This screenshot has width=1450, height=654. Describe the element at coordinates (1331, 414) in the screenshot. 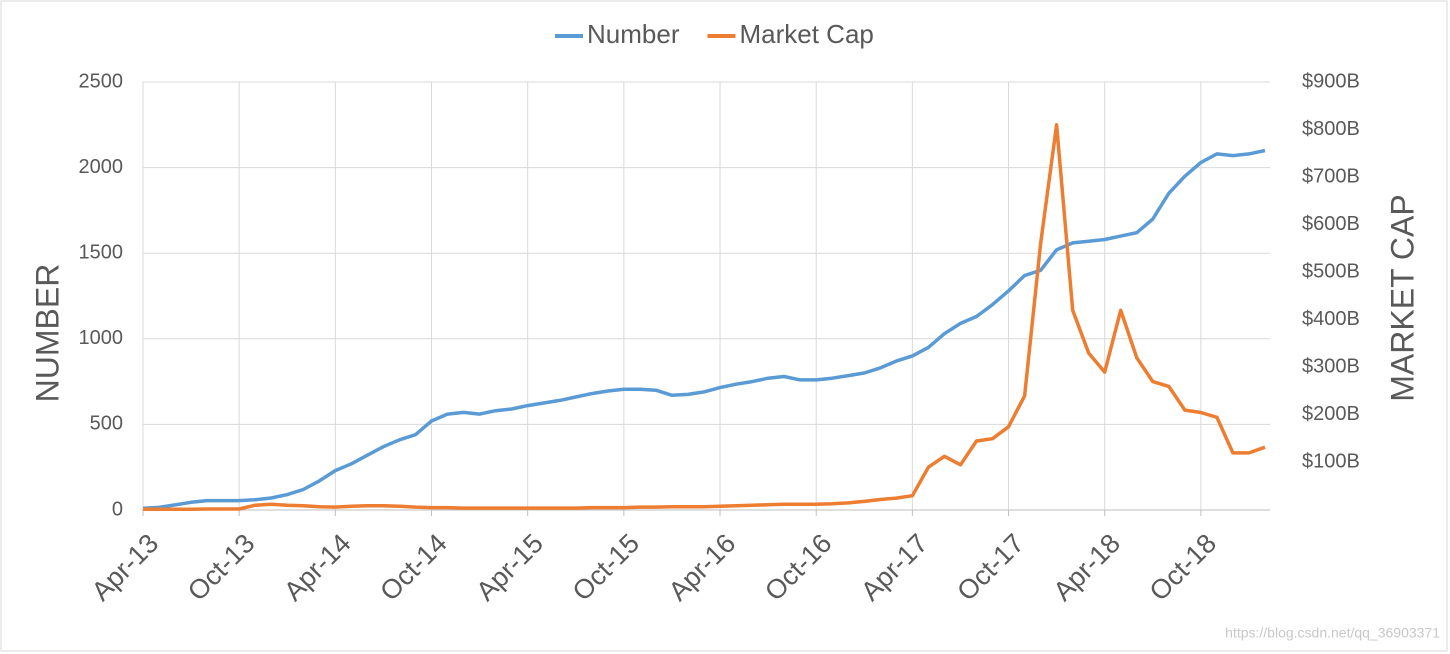

I see `y2-tick-label: $200B` at that location.